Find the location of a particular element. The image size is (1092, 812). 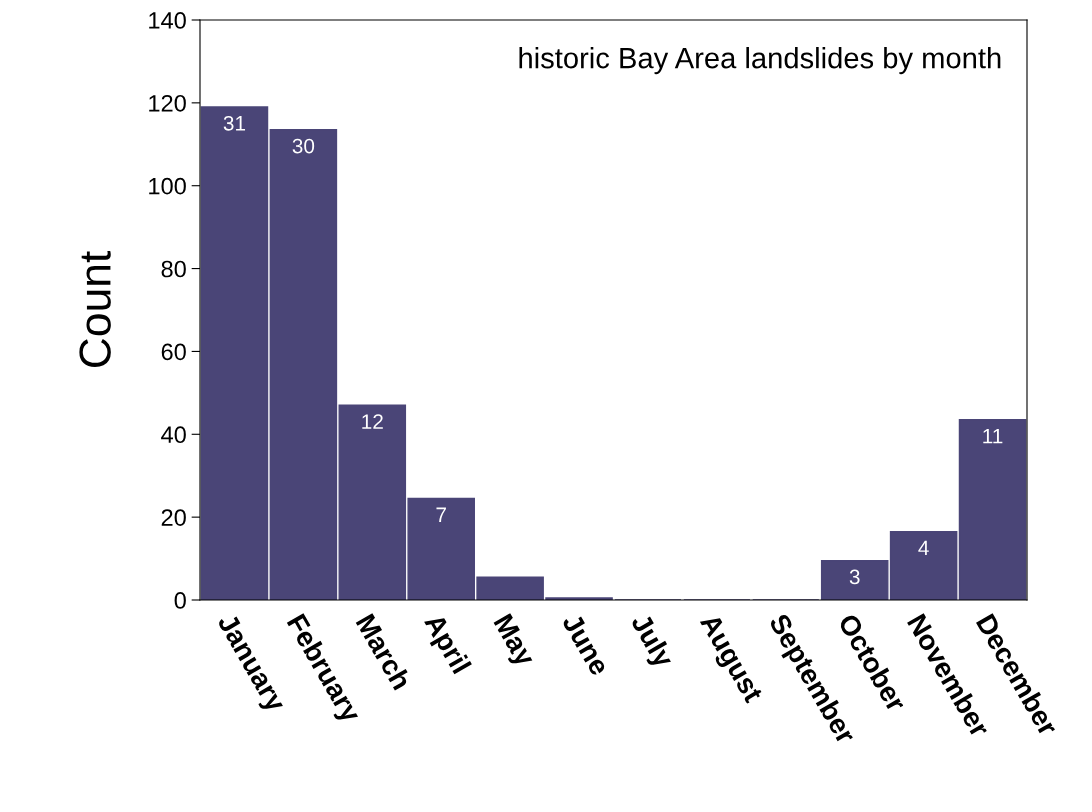

annotation: 11 is located at coordinates (993, 436).